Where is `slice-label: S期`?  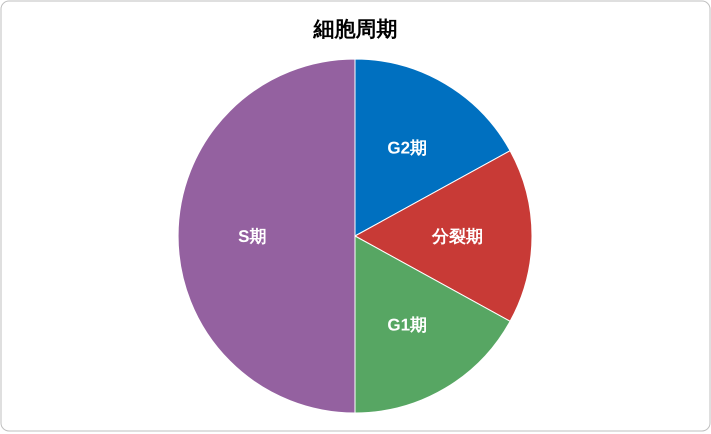
slice-label: S期 is located at coordinates (252, 236).